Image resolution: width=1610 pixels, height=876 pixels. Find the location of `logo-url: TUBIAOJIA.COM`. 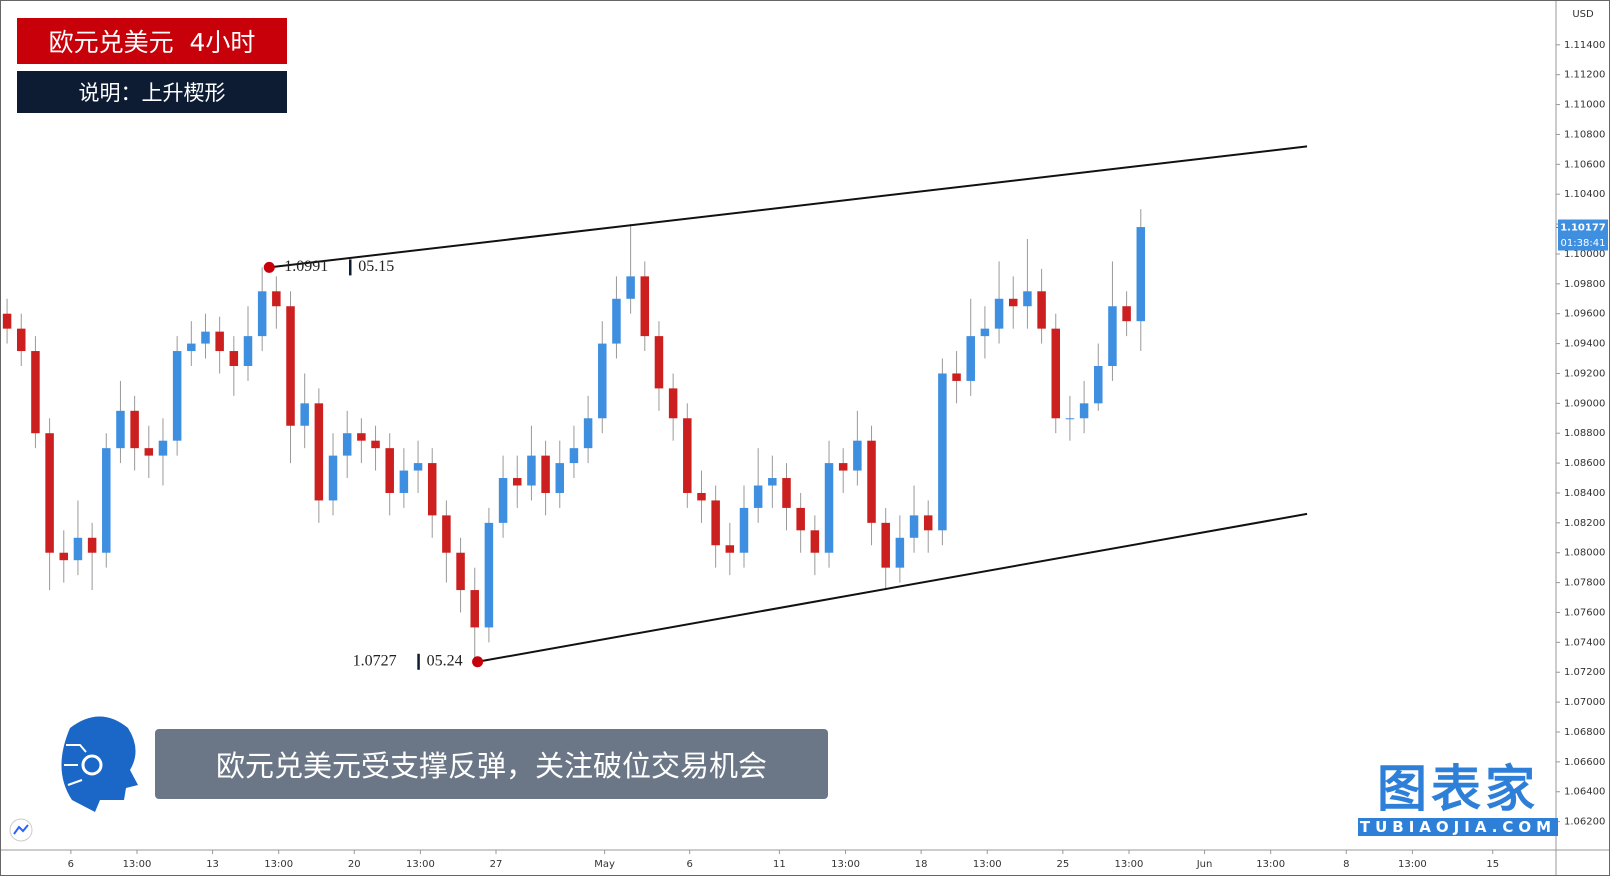

logo-url: TUBIAOJIA.COM is located at coordinates (1458, 827).